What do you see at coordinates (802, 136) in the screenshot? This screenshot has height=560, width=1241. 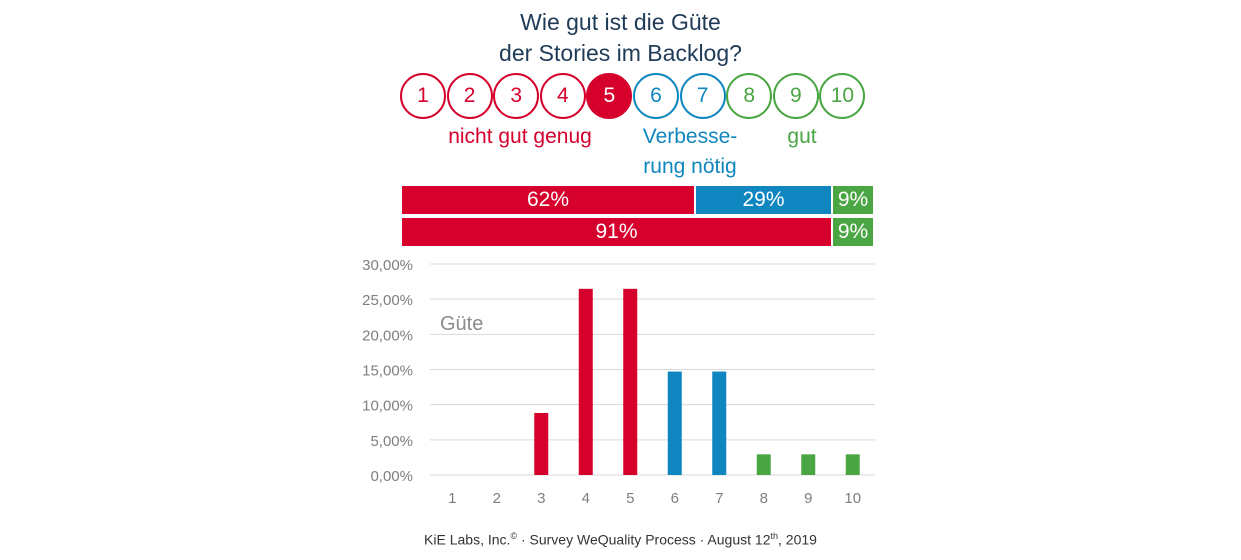 I see `category-label-good: gut` at bounding box center [802, 136].